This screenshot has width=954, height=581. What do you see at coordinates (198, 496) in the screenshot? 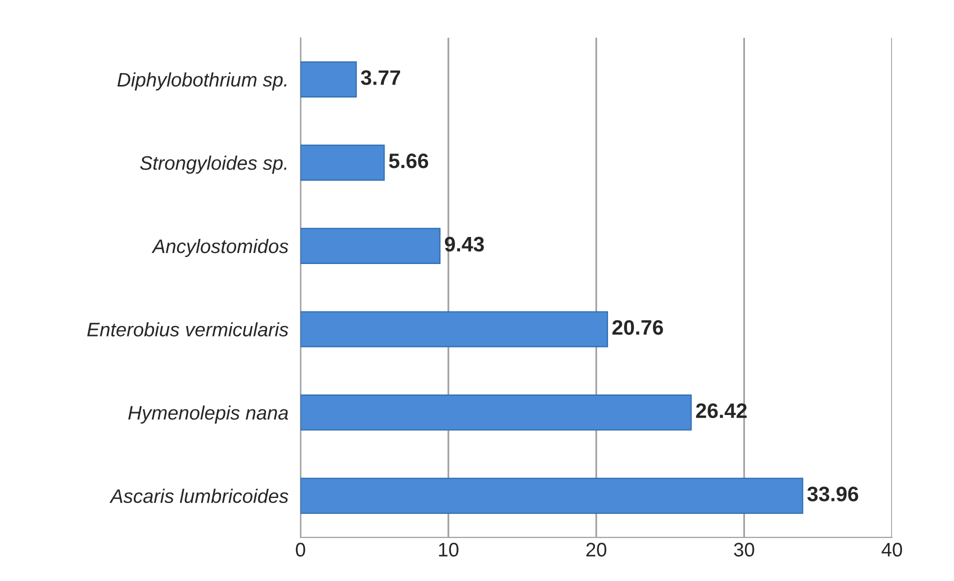
I see `y-tick-label: Ascaris lumbricoides` at bounding box center [198, 496].